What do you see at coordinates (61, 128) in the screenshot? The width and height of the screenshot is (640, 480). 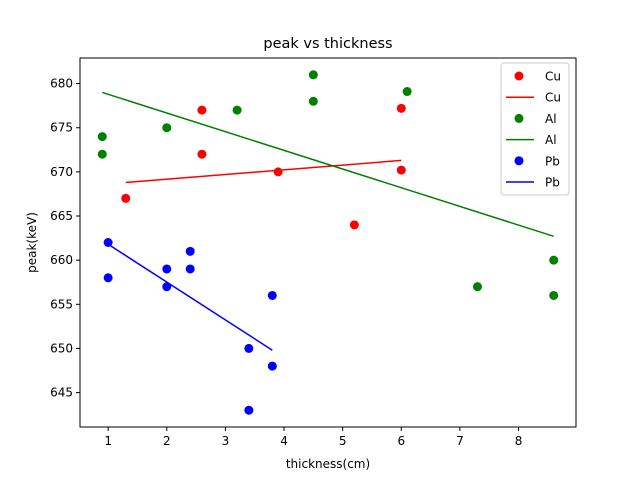 I see `y-tick-label: 675` at bounding box center [61, 128].